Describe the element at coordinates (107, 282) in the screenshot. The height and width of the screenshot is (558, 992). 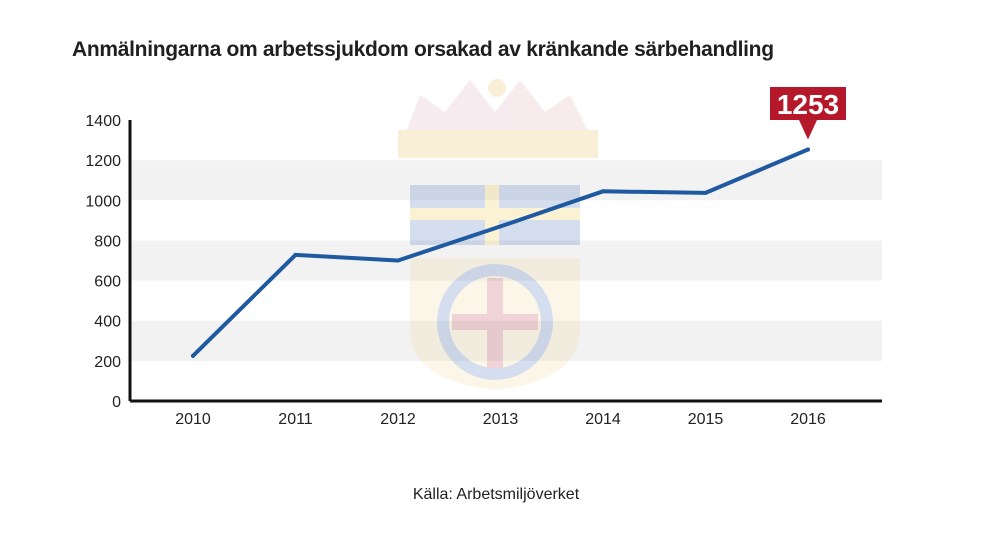
I see `y-tick-label: 600` at that location.